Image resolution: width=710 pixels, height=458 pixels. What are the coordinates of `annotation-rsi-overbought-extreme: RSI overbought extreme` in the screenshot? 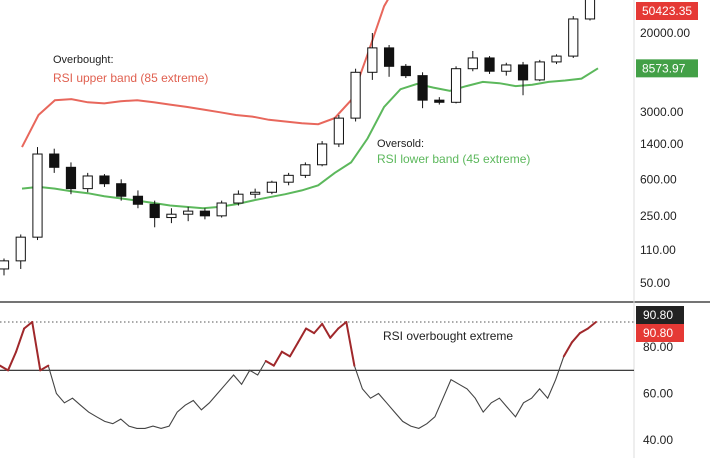 It's located at (448, 336).